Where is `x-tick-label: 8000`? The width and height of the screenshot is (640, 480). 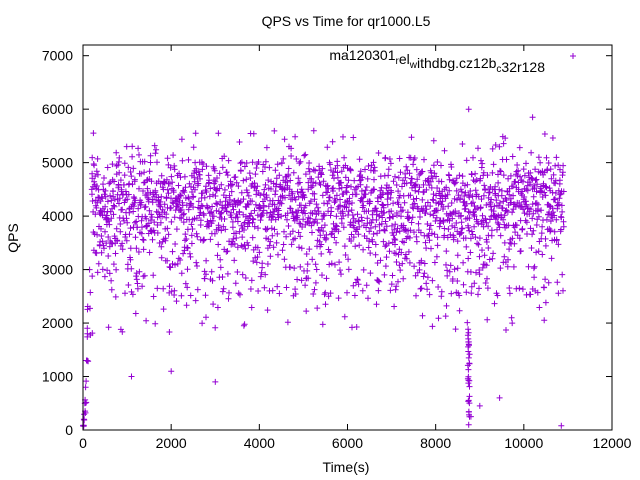 x-tick-label: 8000 is located at coordinates (435, 443).